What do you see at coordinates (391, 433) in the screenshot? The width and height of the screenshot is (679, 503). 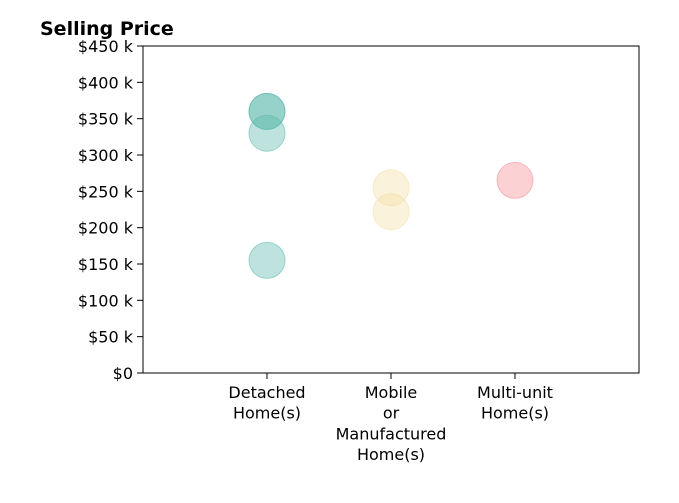 I see `x-tick-label: Manufactured` at bounding box center [391, 433].